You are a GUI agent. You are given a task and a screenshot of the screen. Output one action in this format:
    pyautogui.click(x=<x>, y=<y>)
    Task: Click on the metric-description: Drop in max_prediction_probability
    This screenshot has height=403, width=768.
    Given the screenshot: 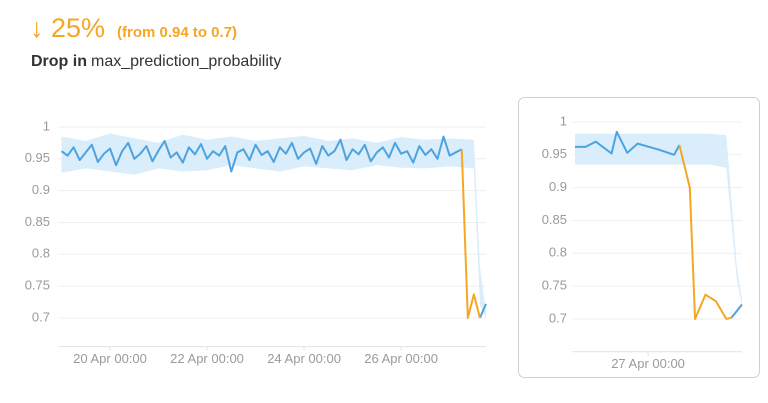 What is the action you would take?
    pyautogui.click(x=156, y=61)
    